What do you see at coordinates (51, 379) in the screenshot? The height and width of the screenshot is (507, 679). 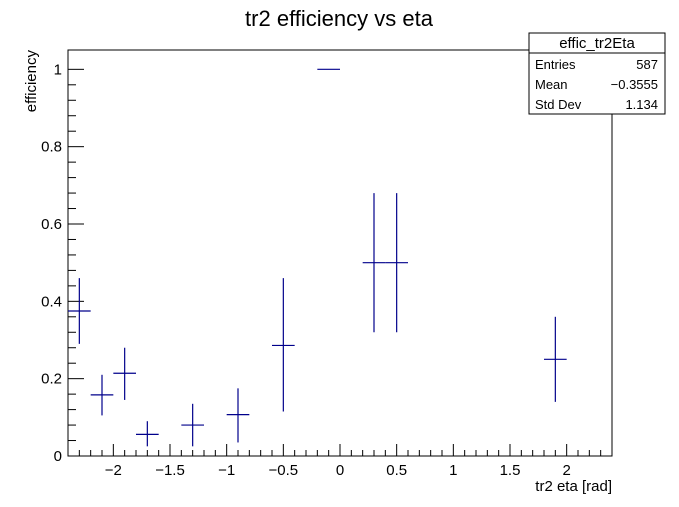 I see `y-tick-label: 0.2` at bounding box center [51, 379].